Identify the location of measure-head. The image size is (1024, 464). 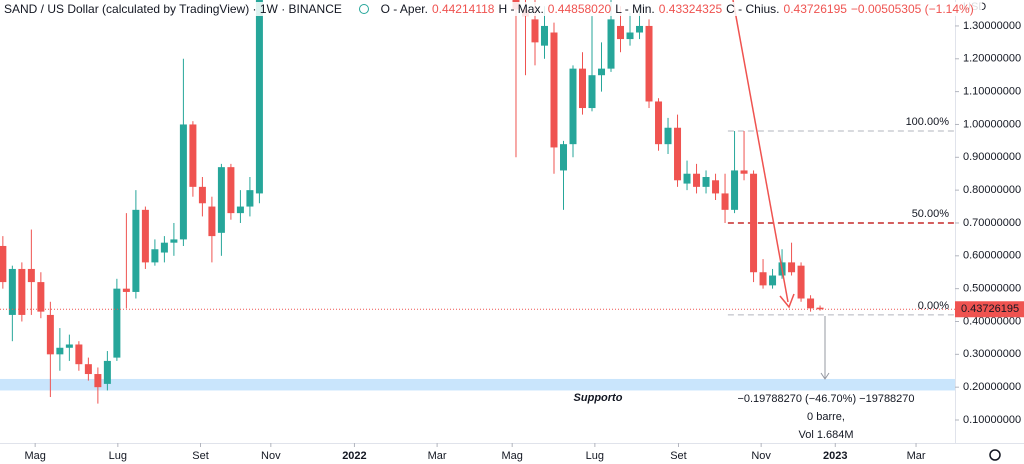
(825, 376).